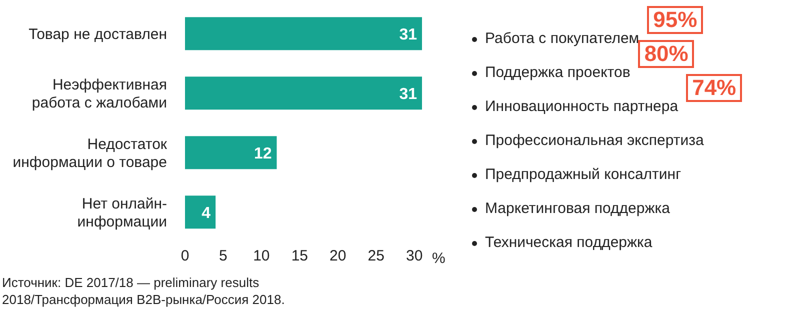 This screenshot has height=323, width=800. I want to click on category-label: Профессиональная экспертиза, so click(594, 140).